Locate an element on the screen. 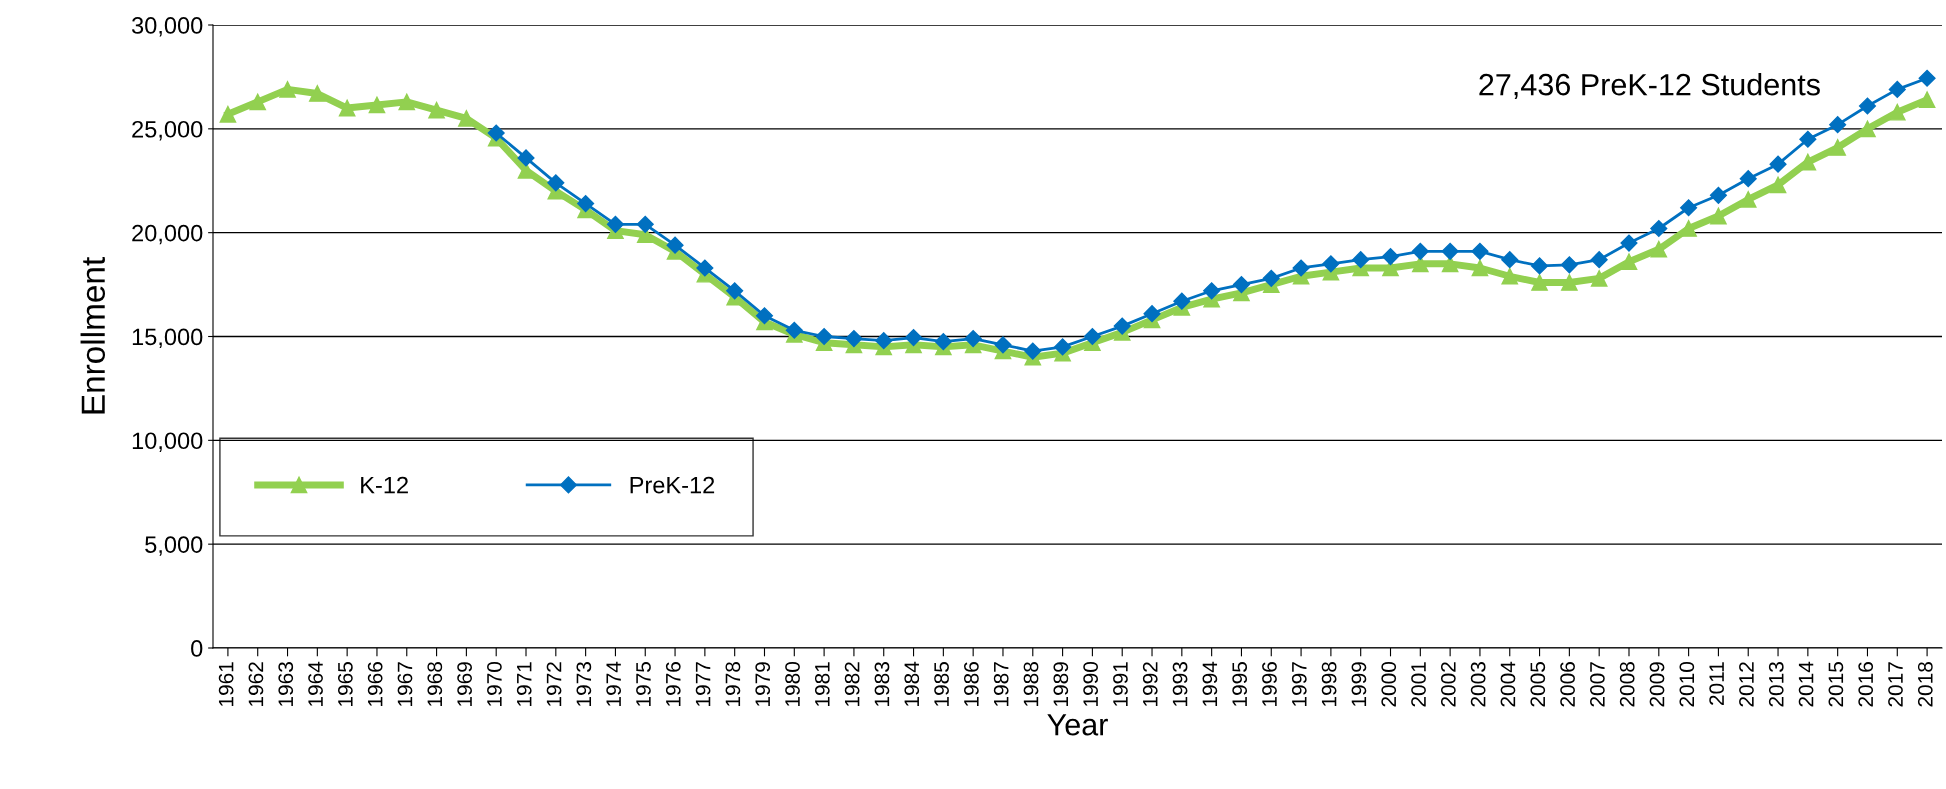  x-tick-label: 1984 is located at coordinates (912, 683).